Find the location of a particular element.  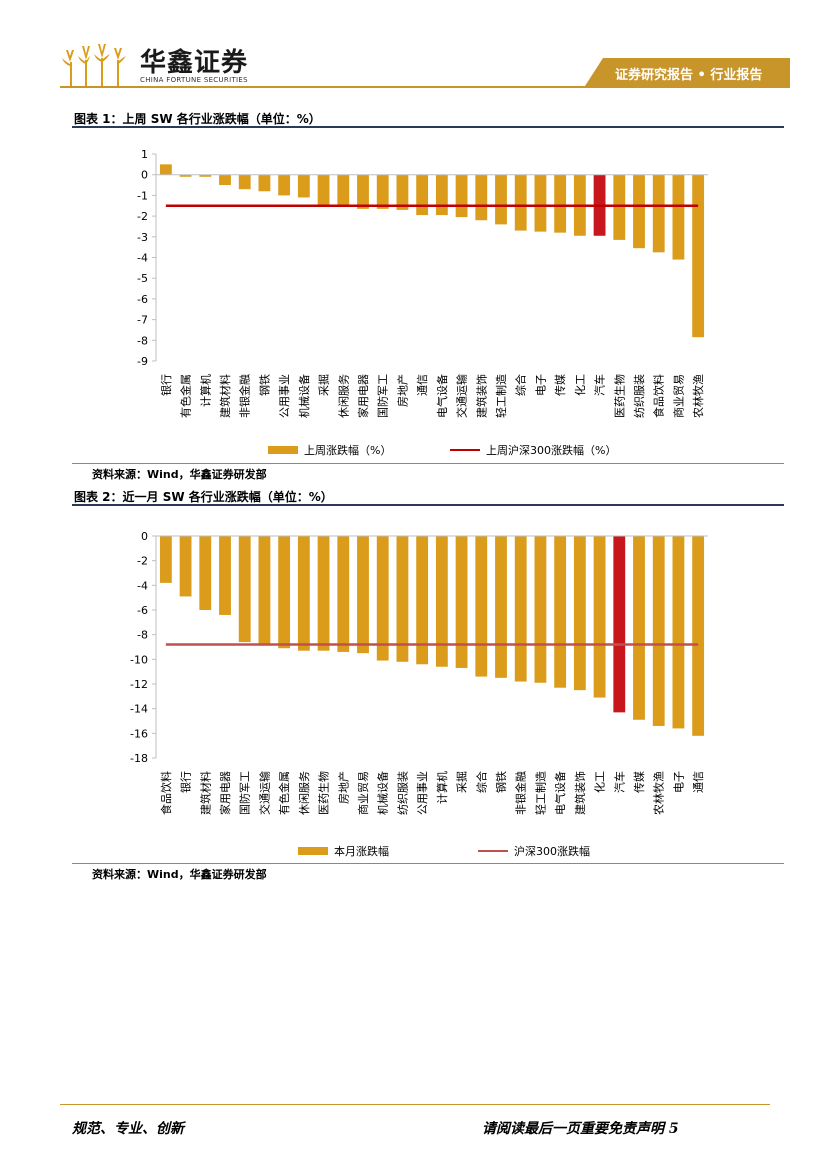

category-label-机械设备: 机械设备 is located at coordinates (383, 793).